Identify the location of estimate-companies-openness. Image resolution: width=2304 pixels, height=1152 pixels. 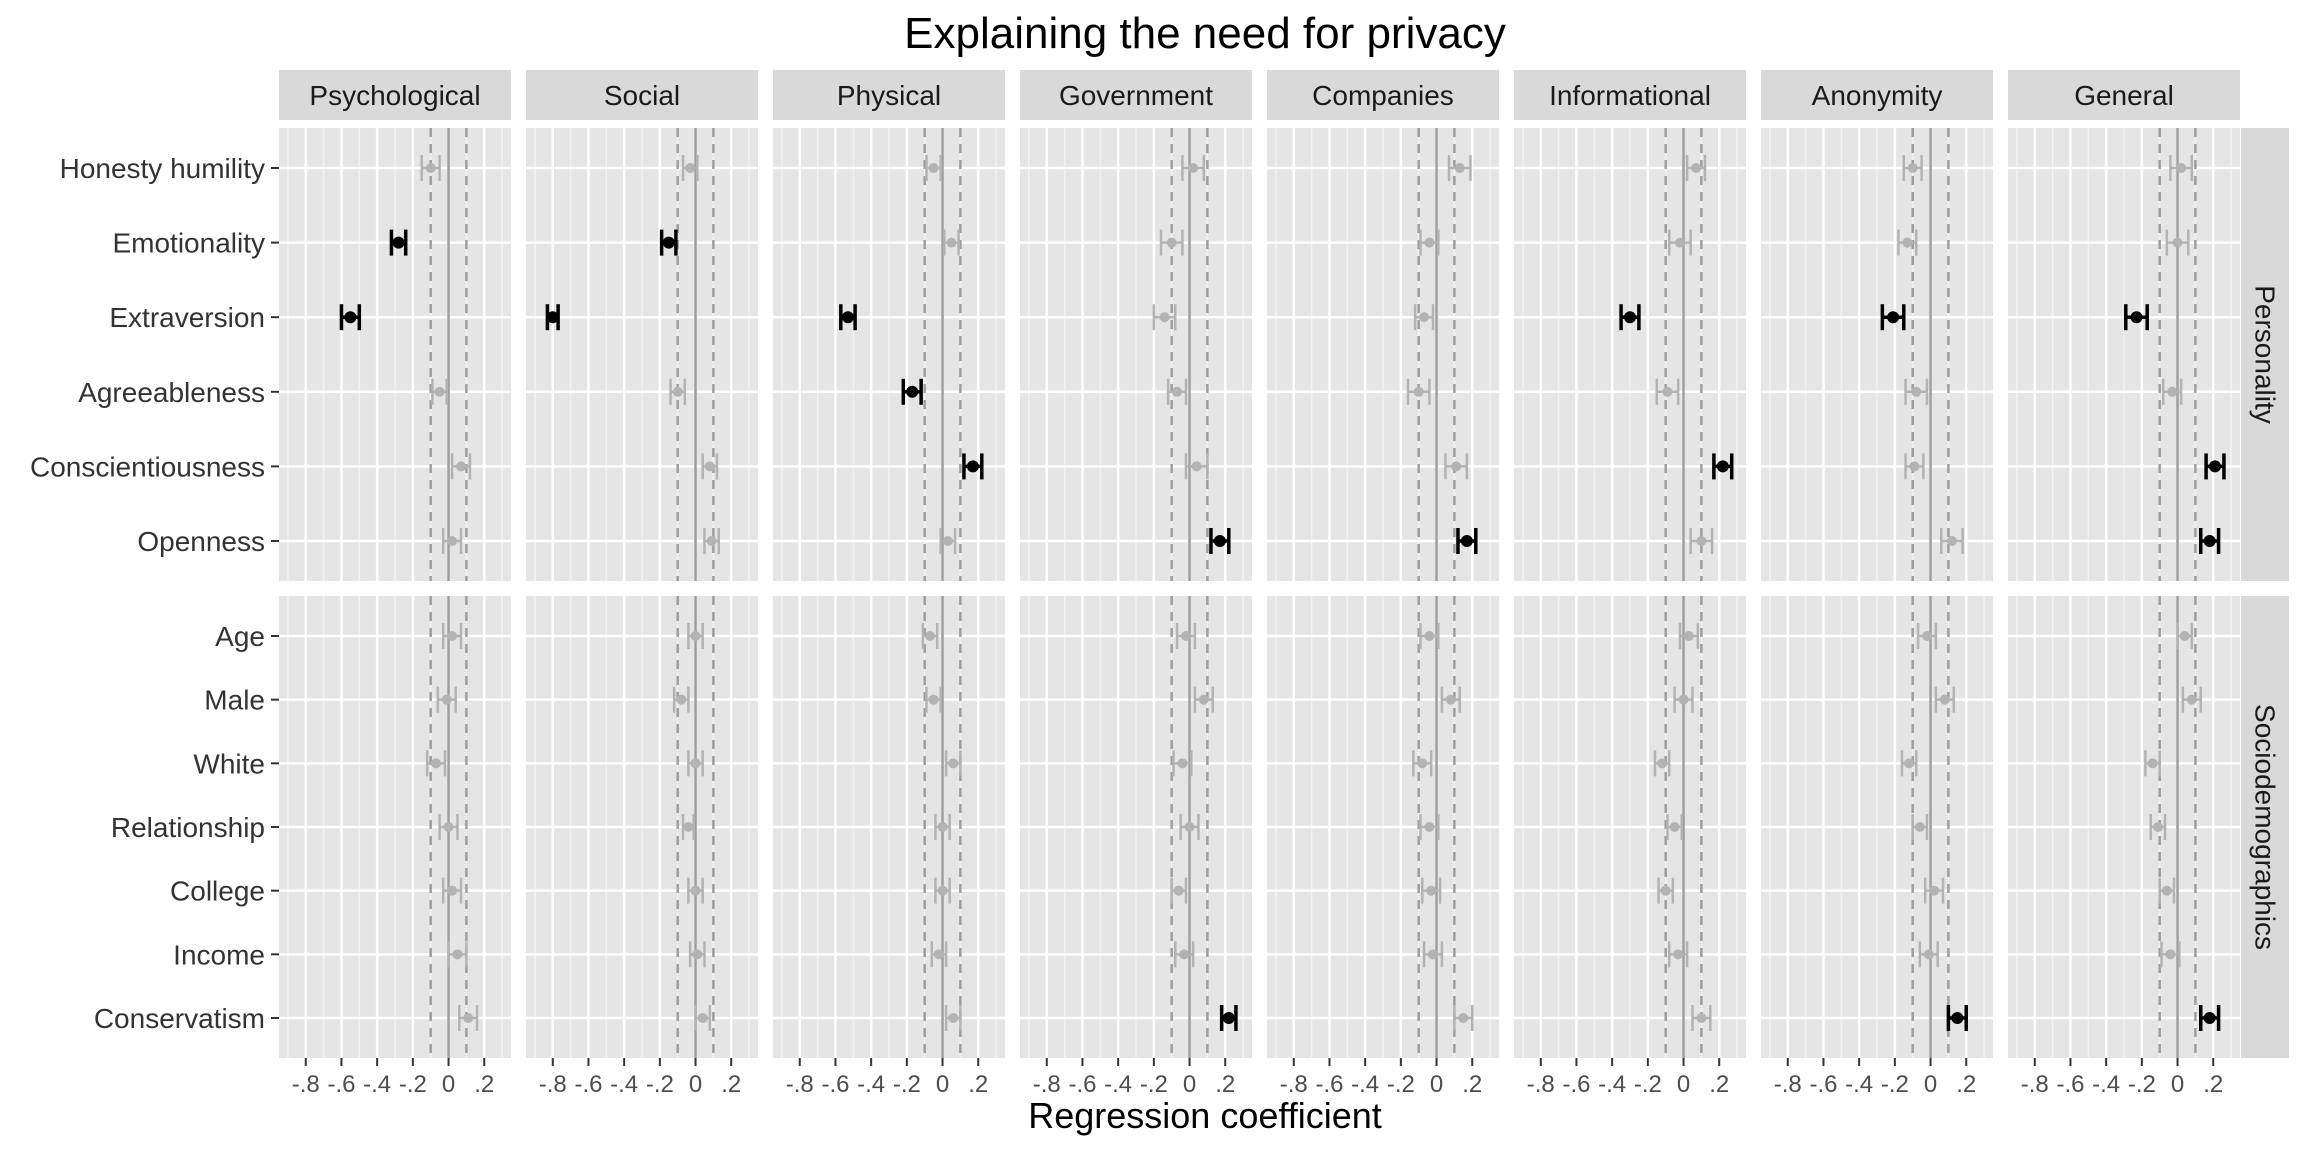
(1467, 541).